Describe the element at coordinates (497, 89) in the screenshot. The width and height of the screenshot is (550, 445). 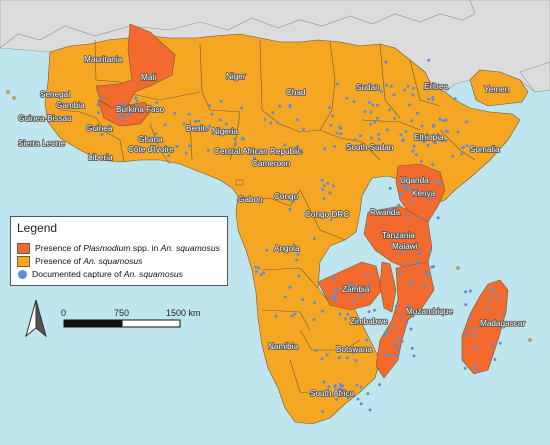
I see `label-yemen: Yemen` at that location.